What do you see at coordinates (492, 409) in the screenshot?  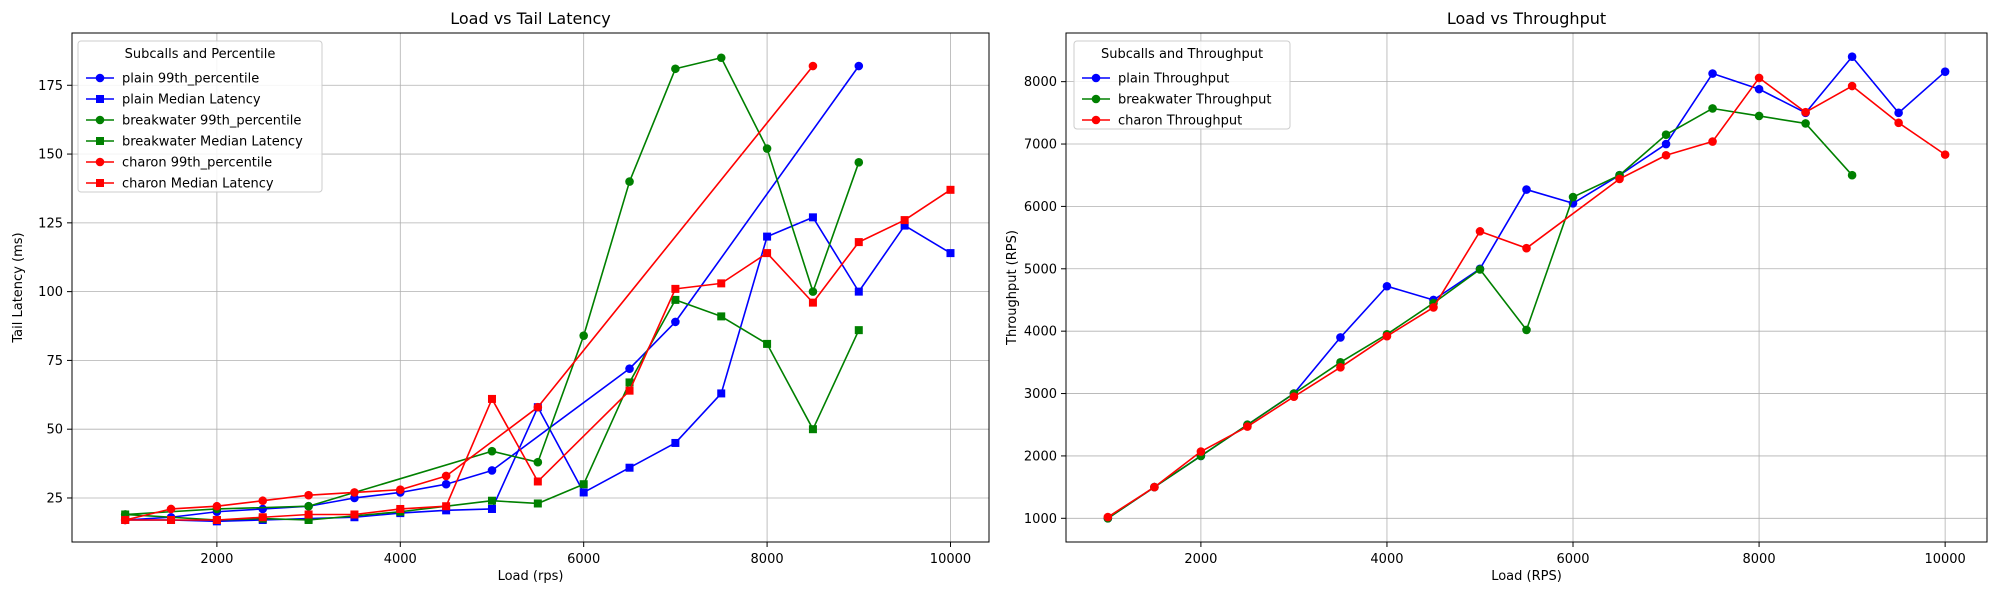 I see `series-breakwater-median-latency` at bounding box center [492, 409].